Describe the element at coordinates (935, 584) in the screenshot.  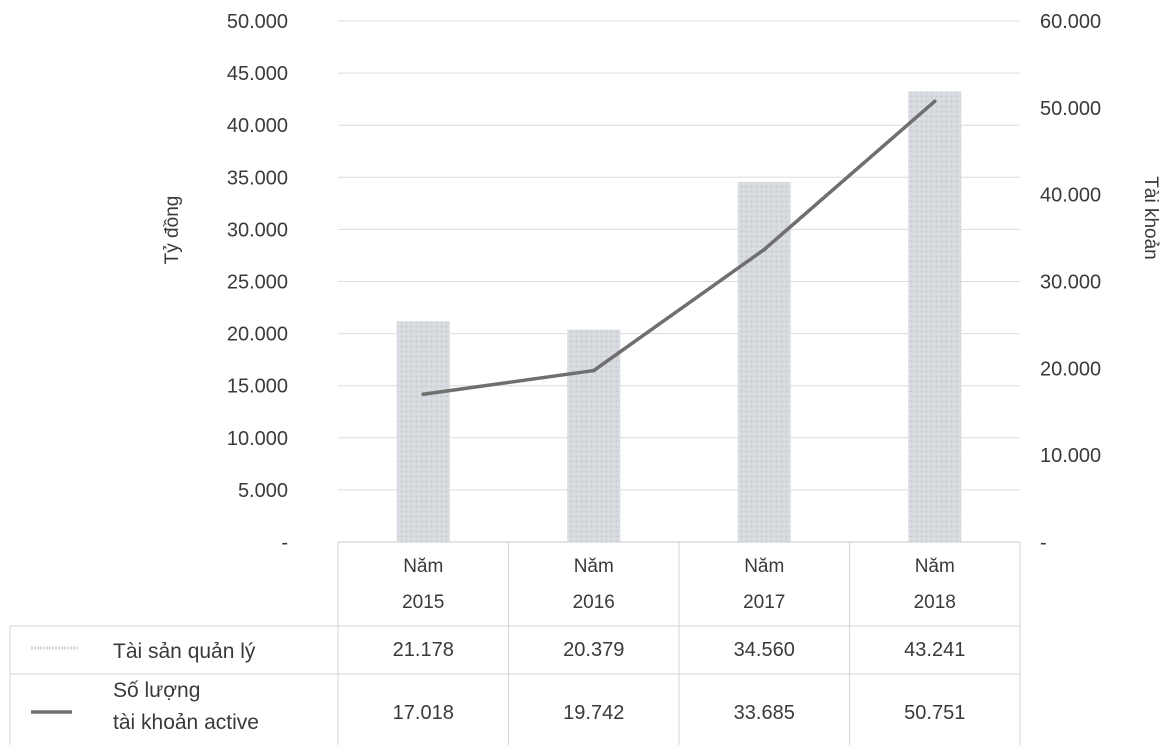
I see `category-label: Năm 2018` at that location.